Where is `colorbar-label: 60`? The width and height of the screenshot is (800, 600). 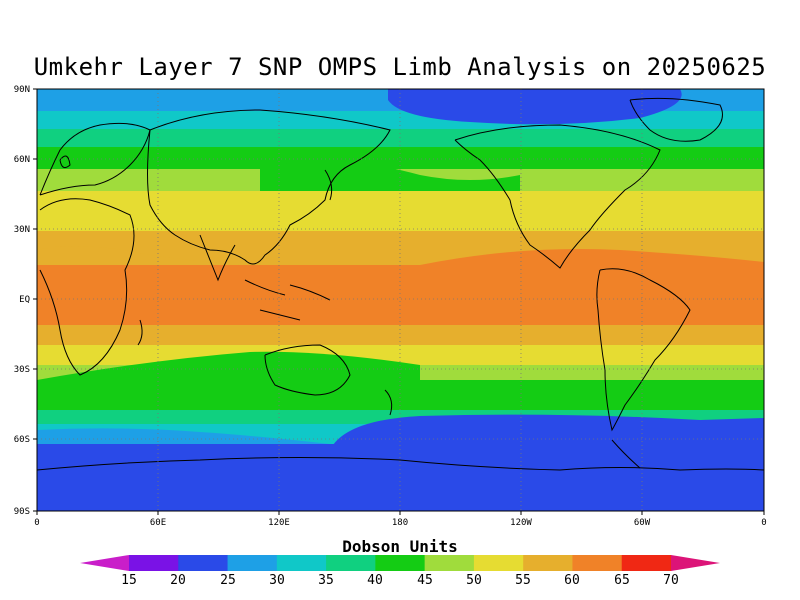
colorbar-label: 60 is located at coordinates (572, 580).